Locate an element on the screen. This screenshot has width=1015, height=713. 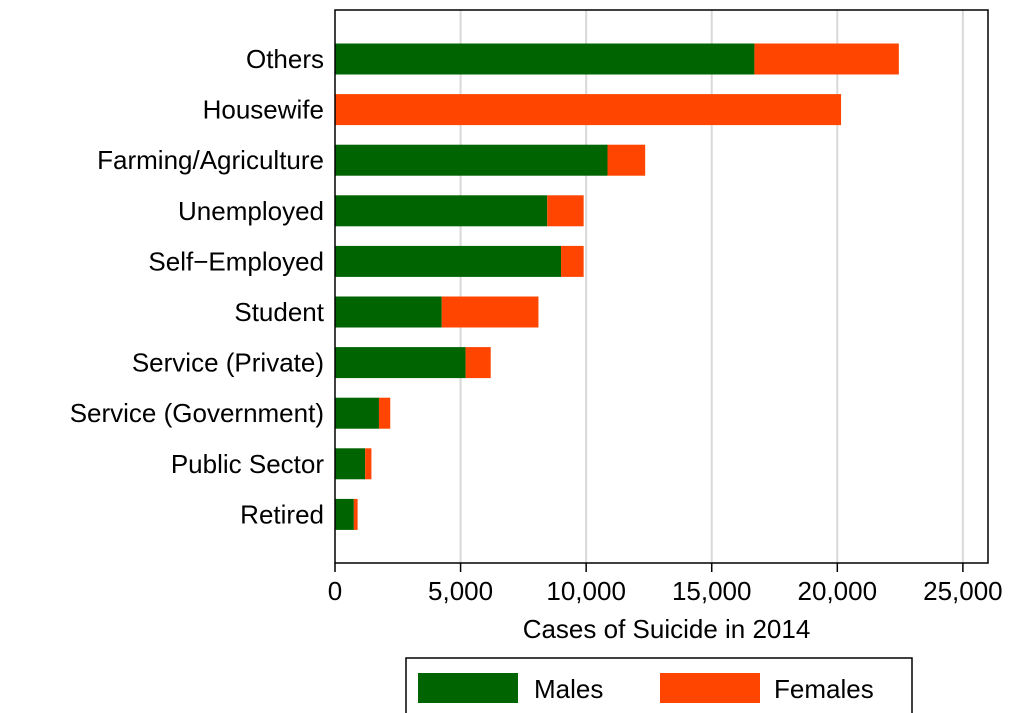
category-label: Housewife is located at coordinates (263, 110).